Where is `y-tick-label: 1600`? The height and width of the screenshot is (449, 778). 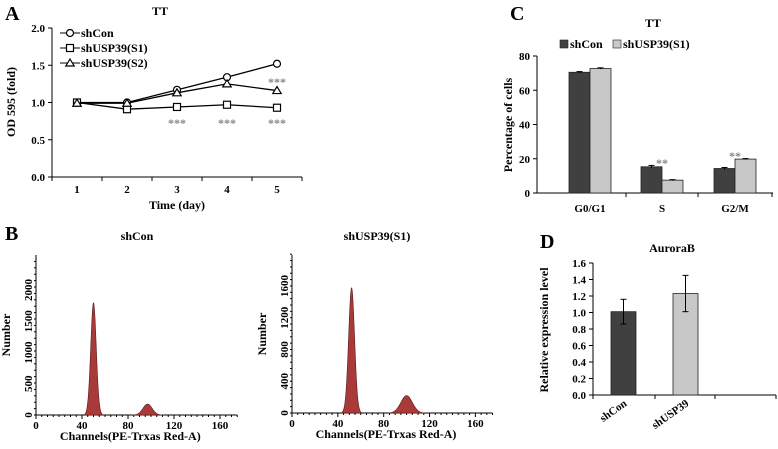 y-tick-label: 1600 is located at coordinates (285, 285).